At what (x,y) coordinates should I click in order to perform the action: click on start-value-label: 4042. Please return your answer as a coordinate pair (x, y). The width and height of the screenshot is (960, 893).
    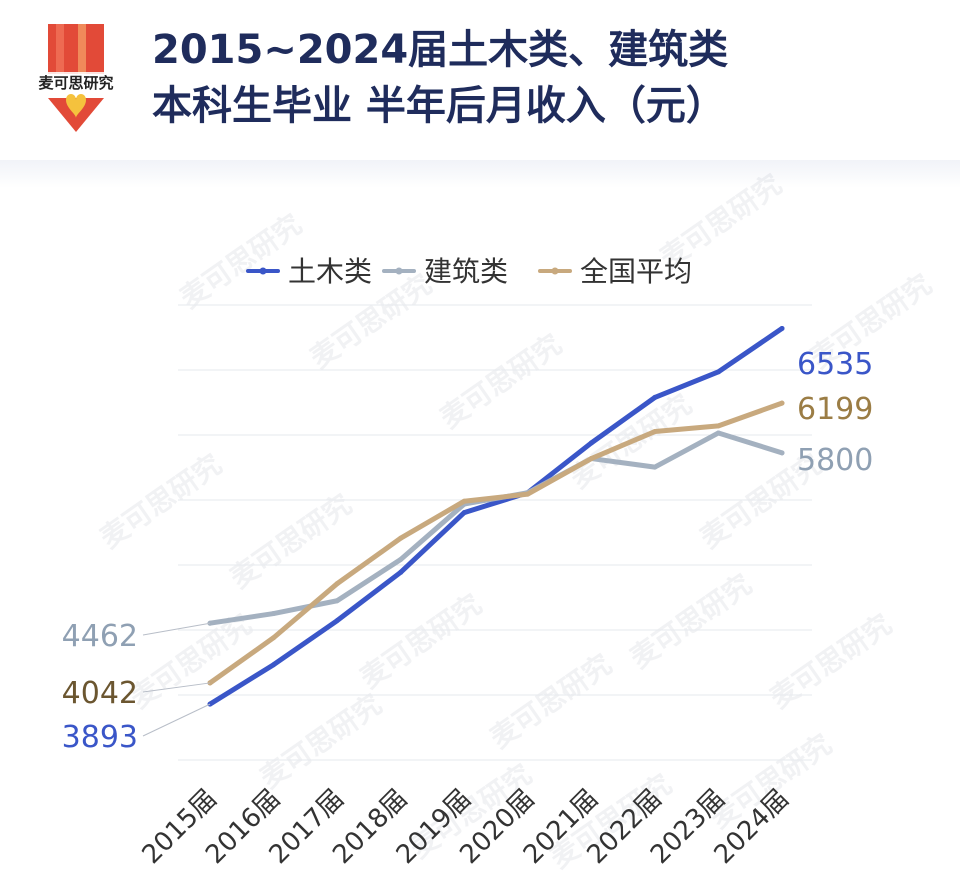
    Looking at the image, I should click on (100, 693).